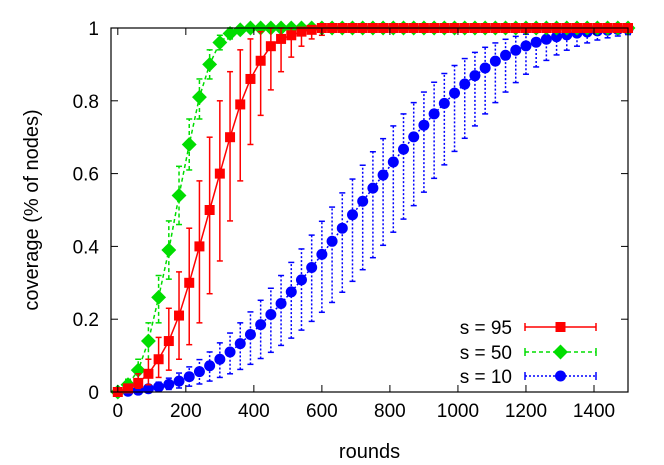  I want to click on legend-label-s10: s = 10, so click(486, 377).